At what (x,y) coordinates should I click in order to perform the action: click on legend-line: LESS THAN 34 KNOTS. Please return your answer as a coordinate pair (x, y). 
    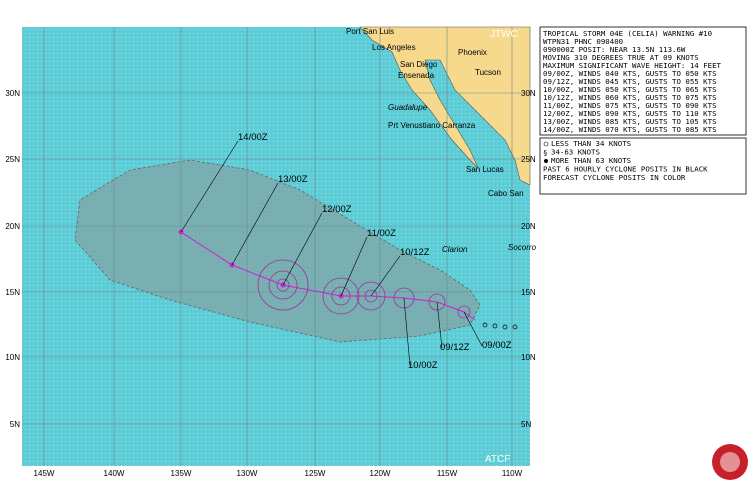
    Looking at the image, I should click on (591, 143).